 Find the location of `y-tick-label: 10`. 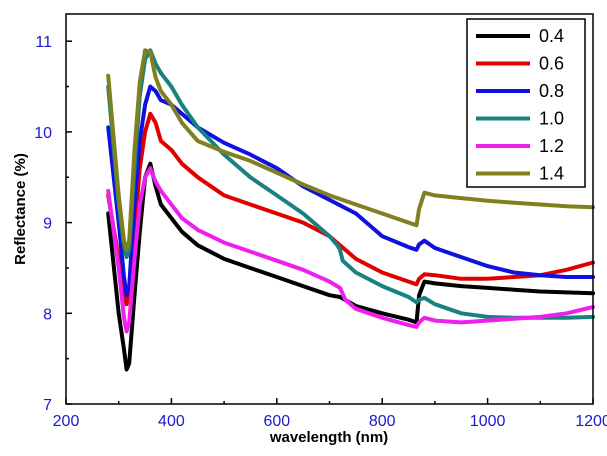

y-tick-label: 10 is located at coordinates (43, 133).